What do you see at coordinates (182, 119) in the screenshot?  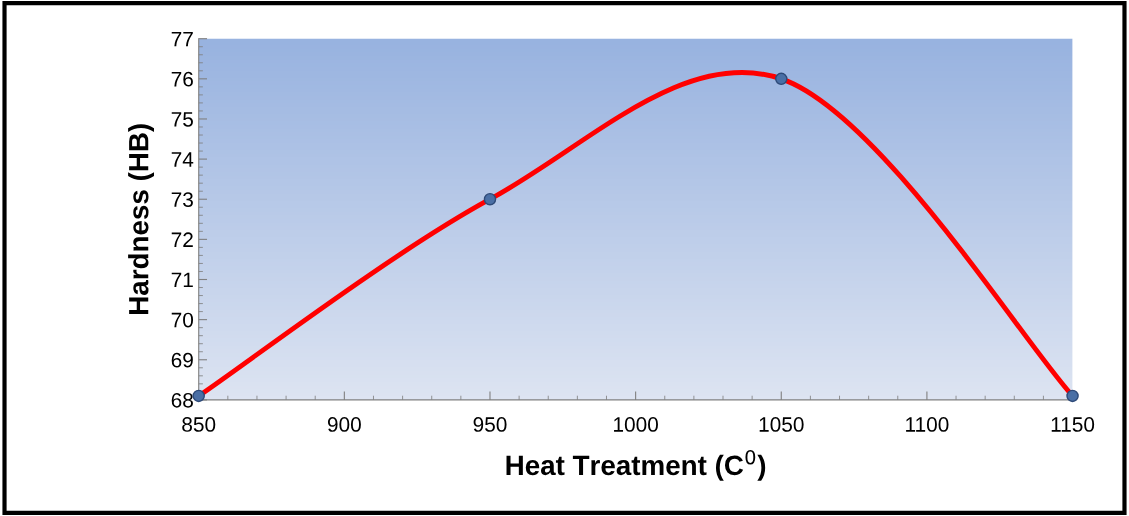 I see `y-tick-label: 75` at bounding box center [182, 119].